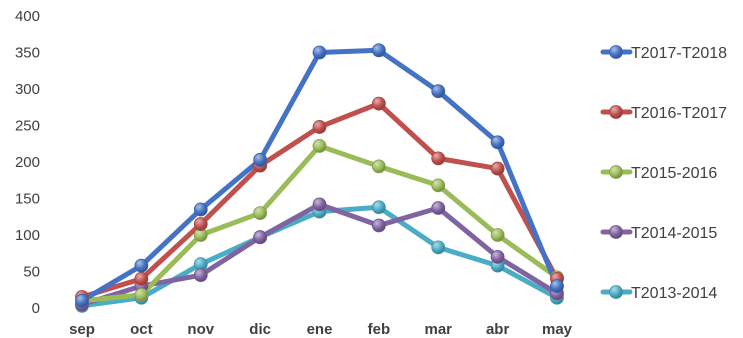  I want to click on legend-label: T2016-T2017, so click(679, 113).